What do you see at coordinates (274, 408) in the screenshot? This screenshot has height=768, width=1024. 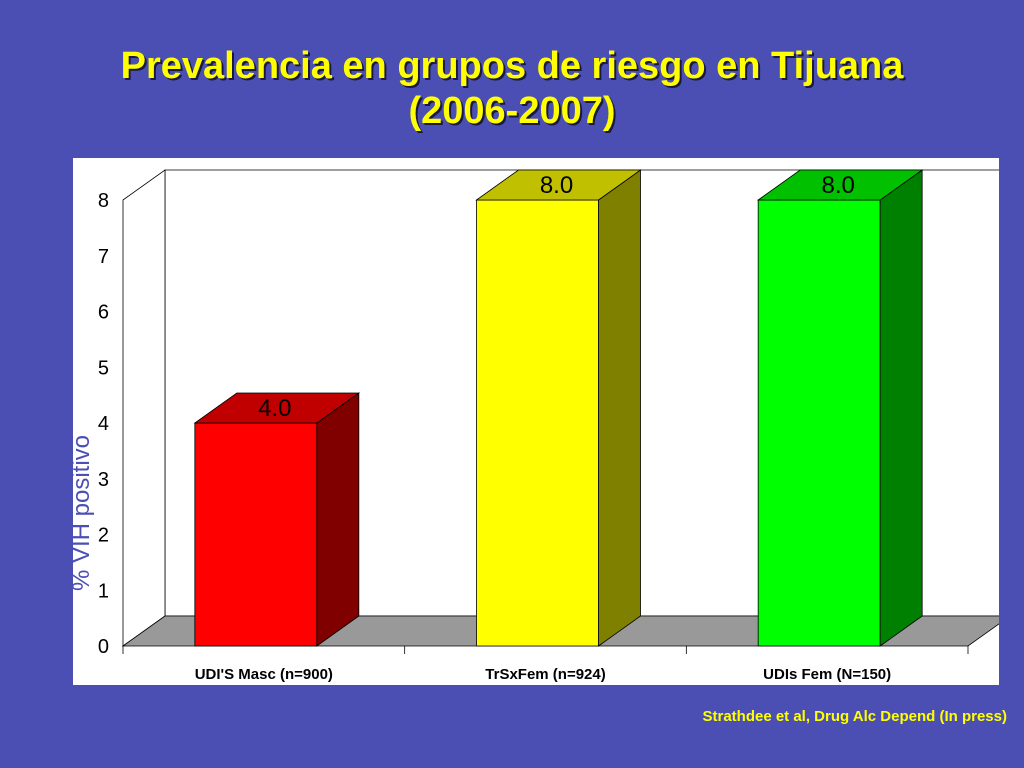 I see `bar-data-label: 4.0` at bounding box center [274, 408].